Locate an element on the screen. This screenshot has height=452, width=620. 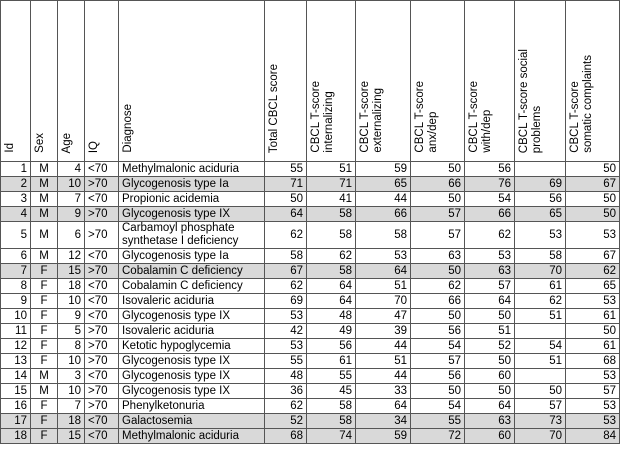
header-line: Sex is located at coordinates (40, 143).